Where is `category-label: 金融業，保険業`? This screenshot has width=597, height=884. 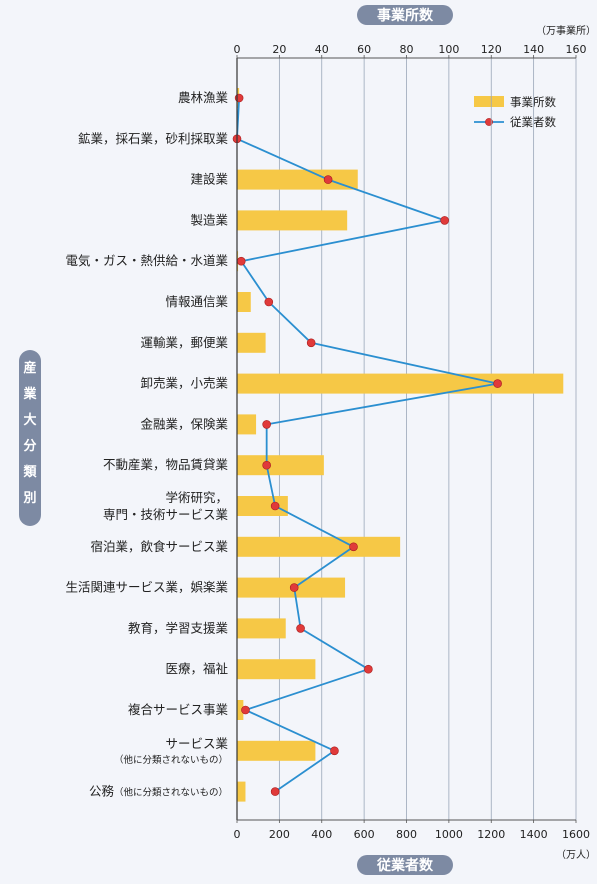
category-label: 金融業，保険業 is located at coordinates (184, 423).